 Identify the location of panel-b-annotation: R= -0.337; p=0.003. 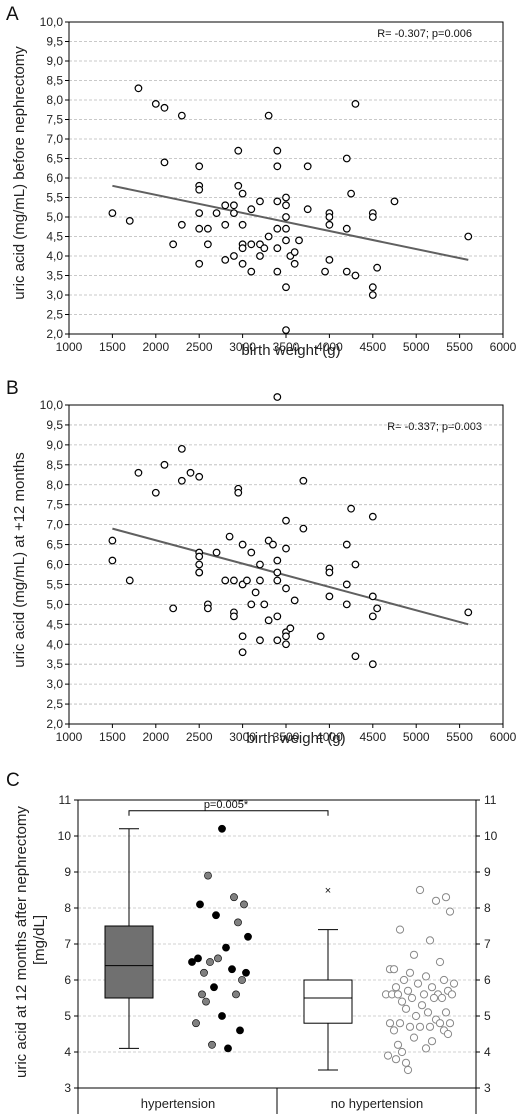
(434, 427).